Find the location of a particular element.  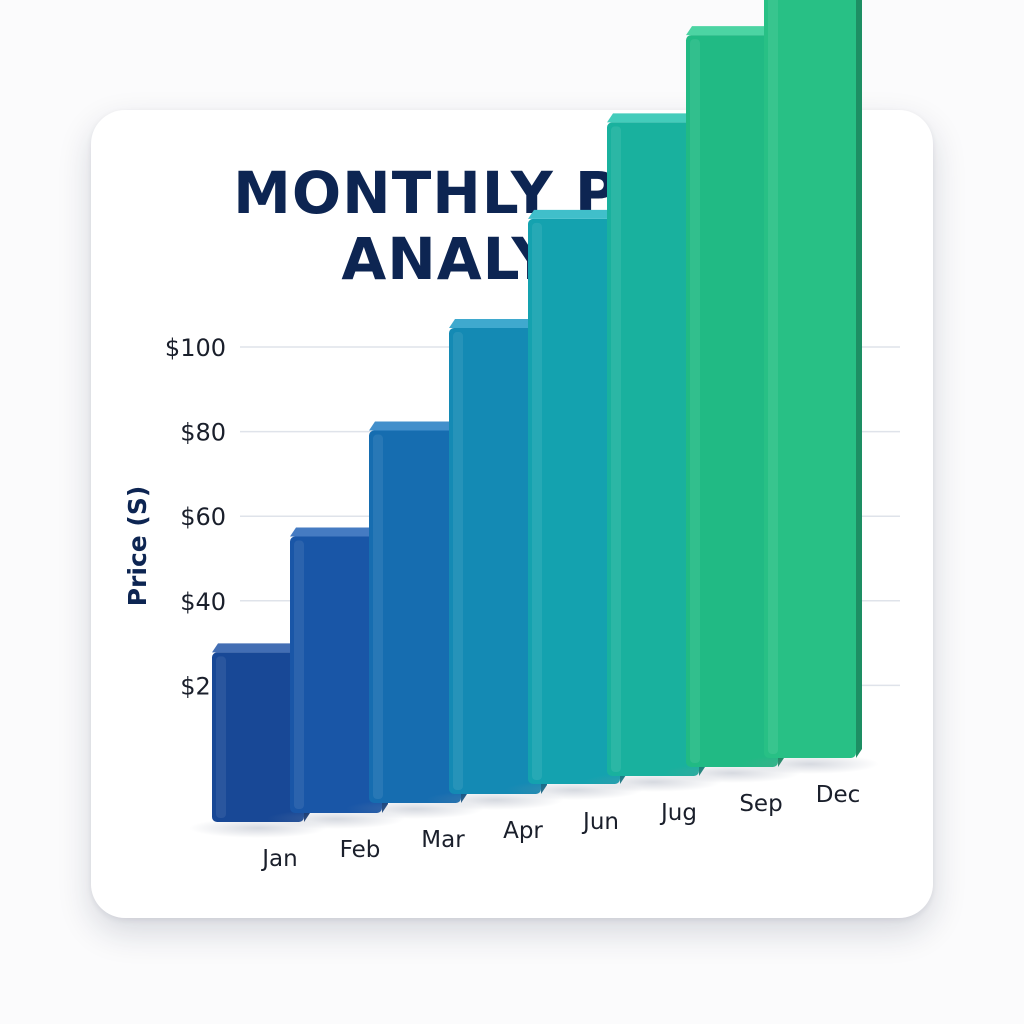

x-axis-labels: Jan Feb Mar Apr Jun Jug Sep Dec is located at coordinates (560, 827).